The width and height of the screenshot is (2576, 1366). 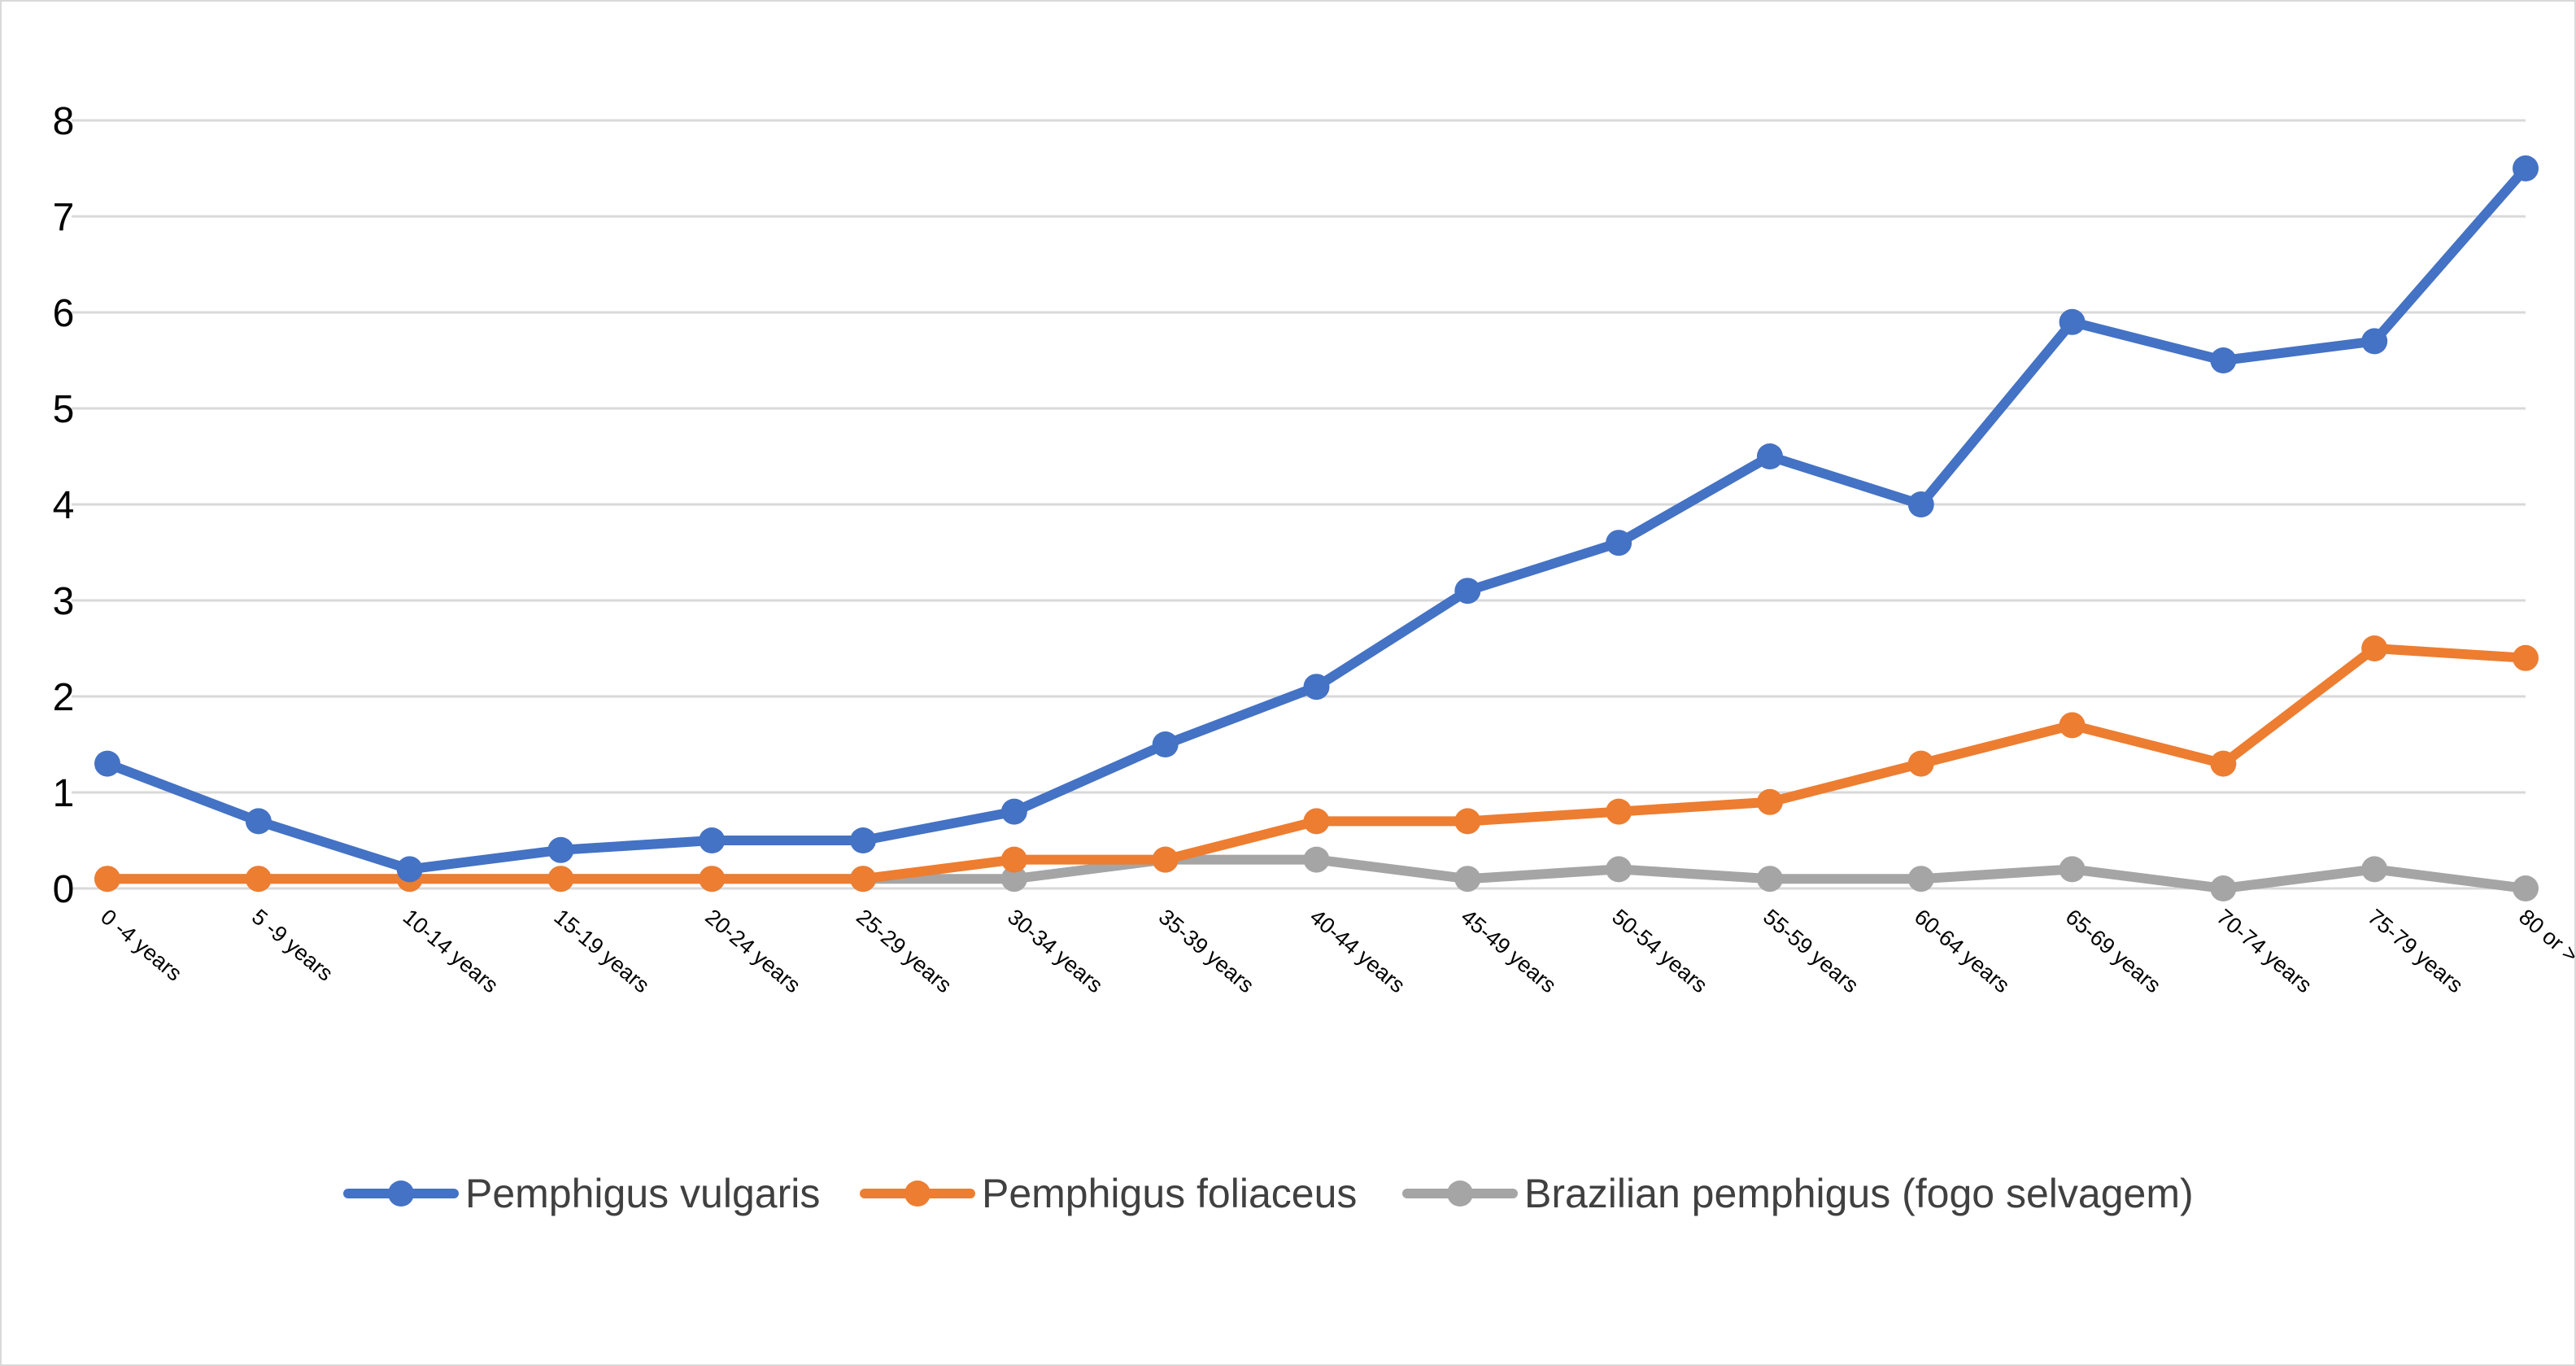 What do you see at coordinates (1962, 952) in the screenshot?
I see `x-tick-label: 60-64 years` at bounding box center [1962, 952].